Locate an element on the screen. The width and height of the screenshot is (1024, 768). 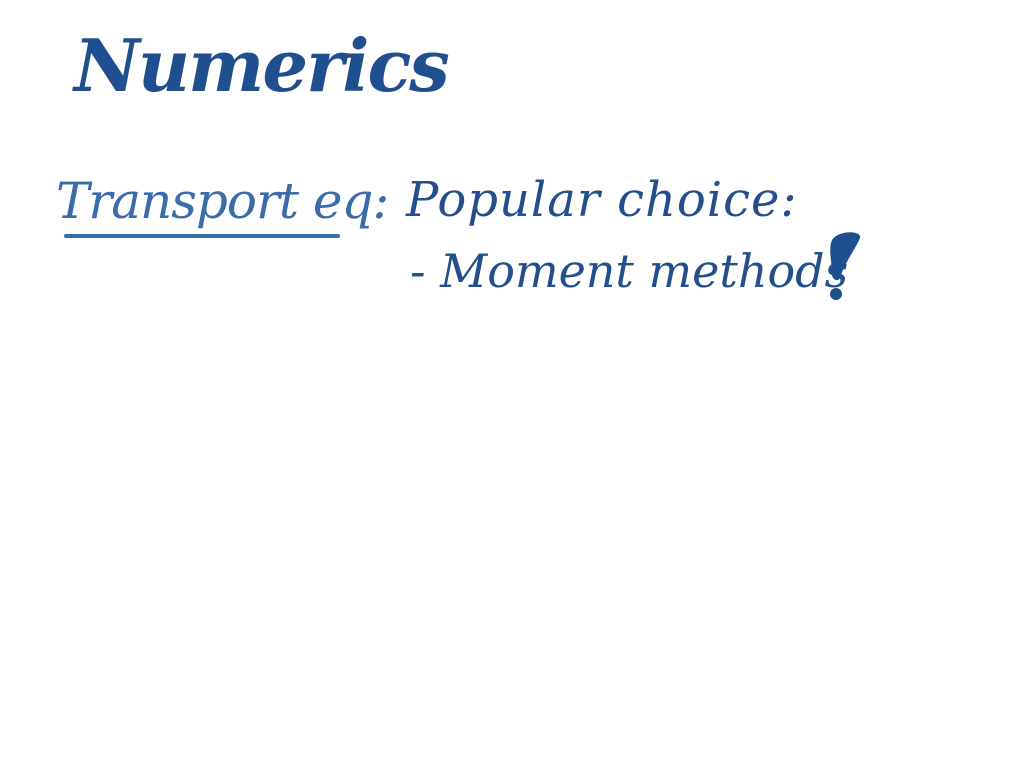
label-underline is located at coordinates (202, 236).